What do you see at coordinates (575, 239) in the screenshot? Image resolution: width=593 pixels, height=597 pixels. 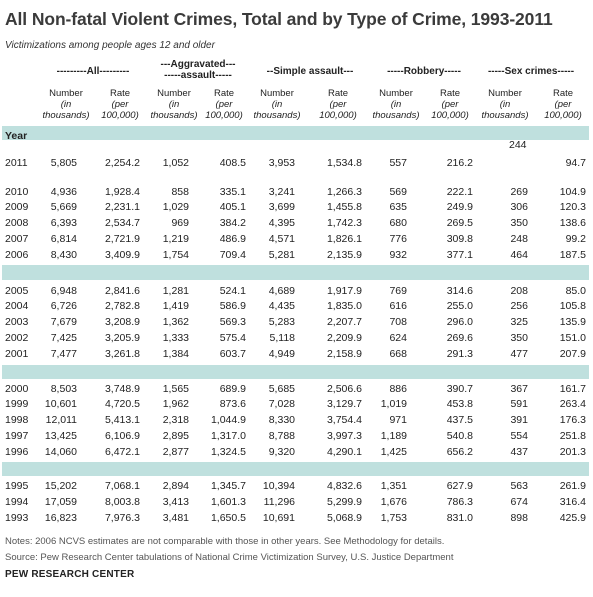 I see `cell-rate: 99.2` at bounding box center [575, 239].